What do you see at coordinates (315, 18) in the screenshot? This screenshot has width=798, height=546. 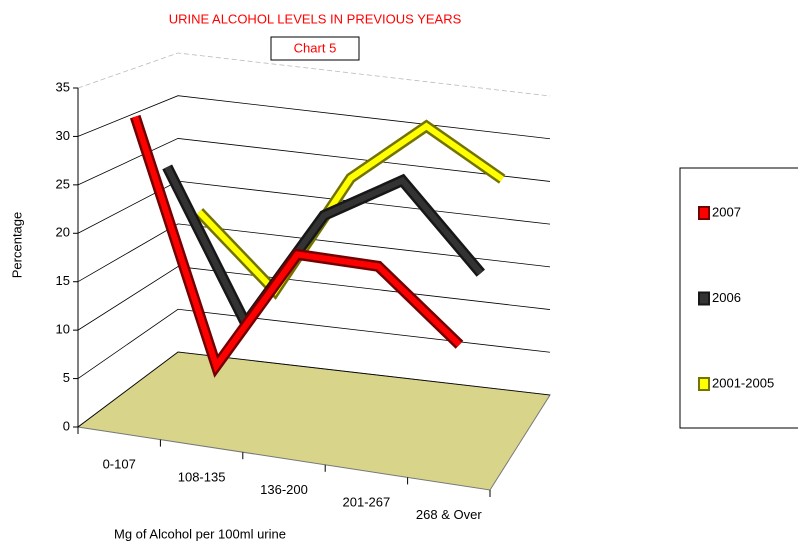 I see `chart-title: URINE ALCOHOL LEVELS IN PREVIOUS YEARS` at bounding box center [315, 18].